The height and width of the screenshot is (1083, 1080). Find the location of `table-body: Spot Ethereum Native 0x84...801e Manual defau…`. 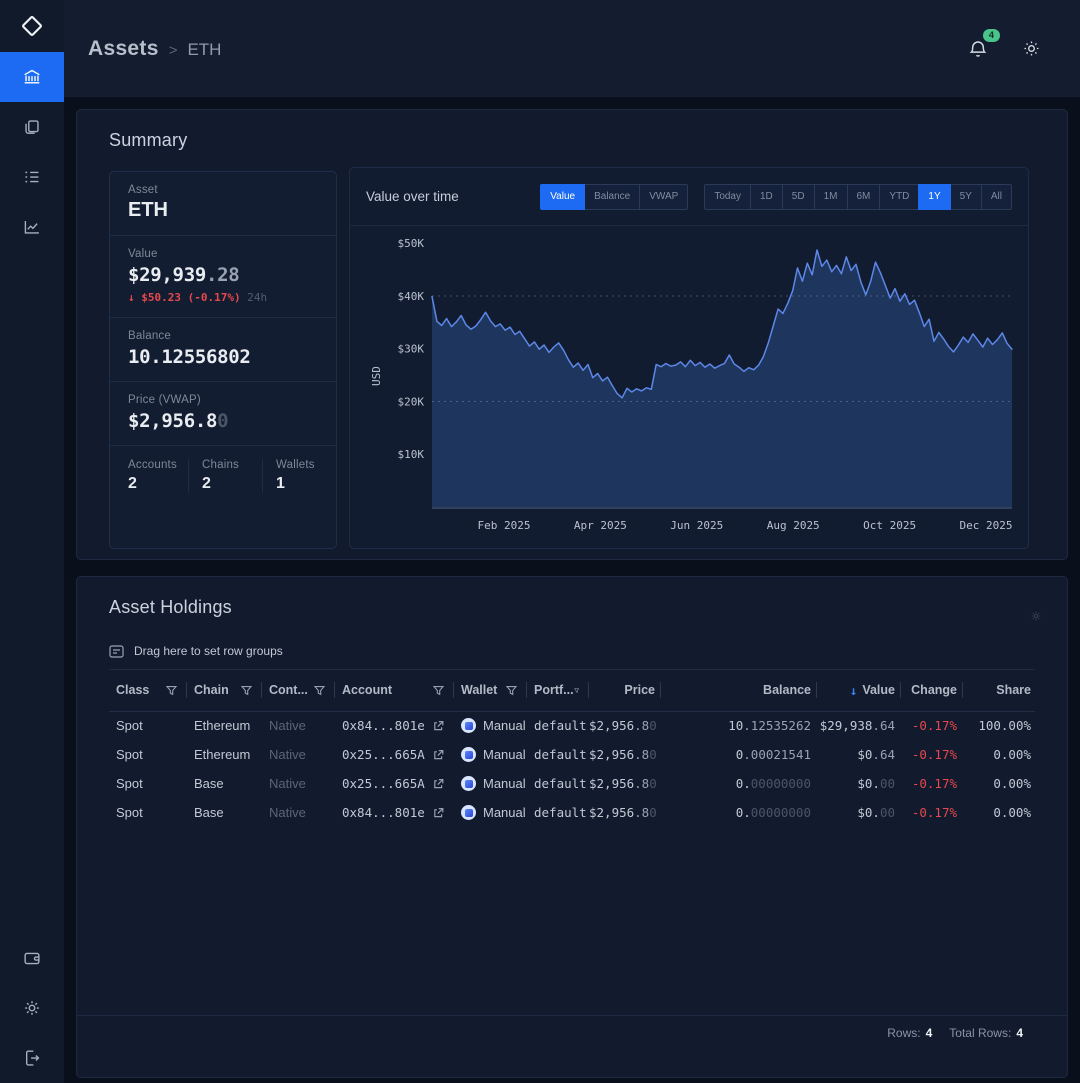

table-body: Spot Ethereum Native 0x84...801e Manual defau… is located at coordinates (572, 769).